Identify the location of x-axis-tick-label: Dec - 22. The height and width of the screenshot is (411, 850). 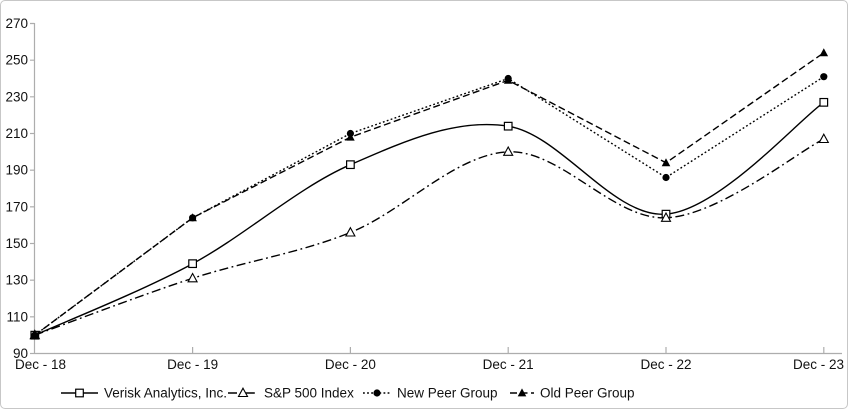
(665, 364).